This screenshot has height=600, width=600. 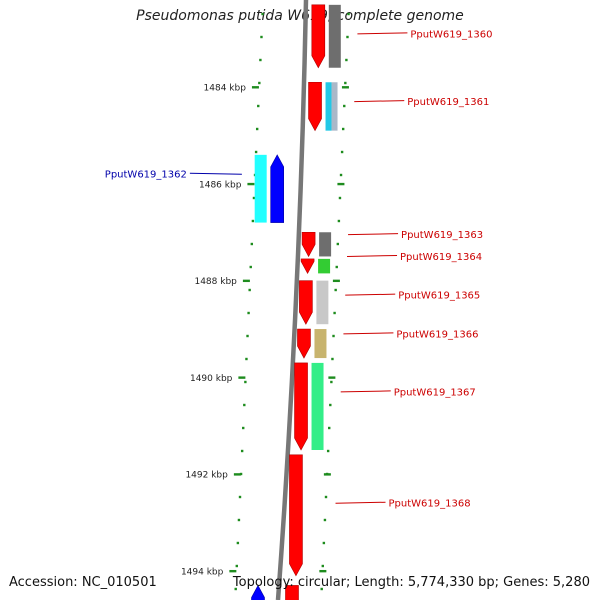 I want to click on gene-label: PputW619_1365, so click(x=439, y=296).